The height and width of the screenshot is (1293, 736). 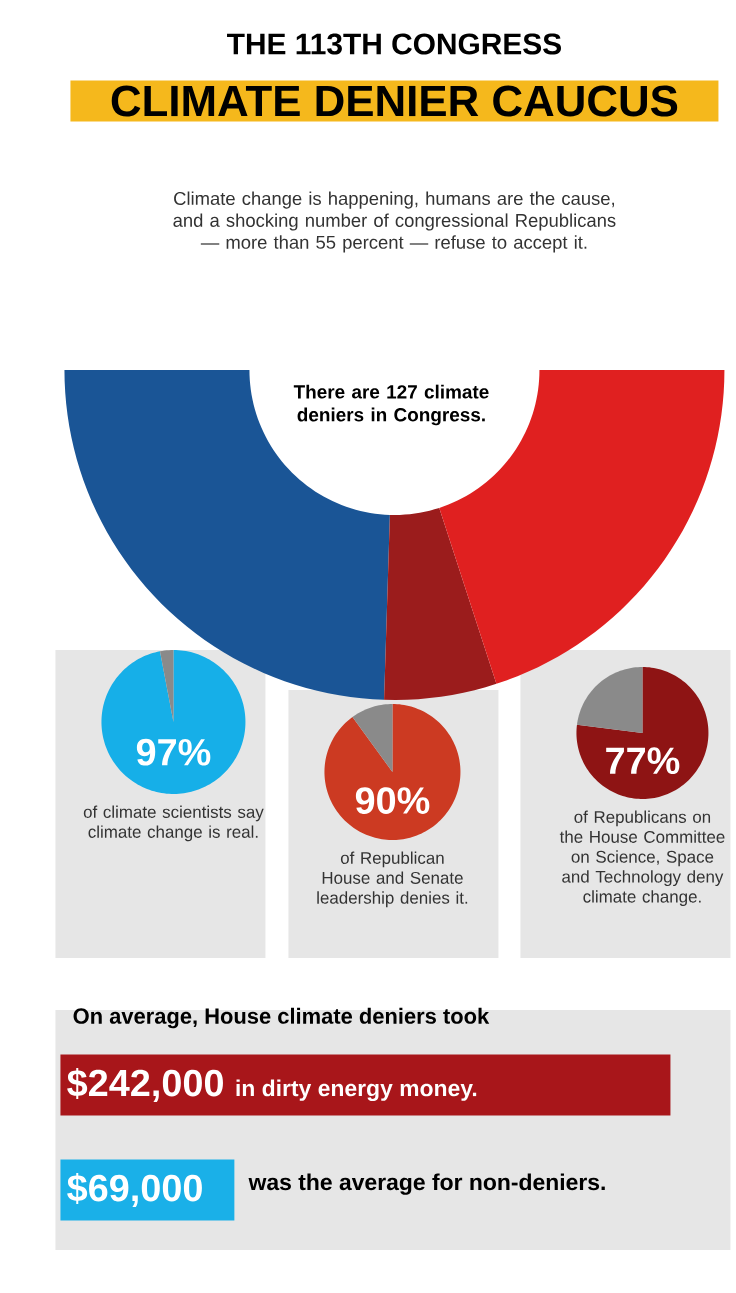 I want to click on text: Climate change is happening, humans are the cause, and a shocking number of congressional Republicans — more than 55 percent — refuse to accept it., so click(x=394, y=222).